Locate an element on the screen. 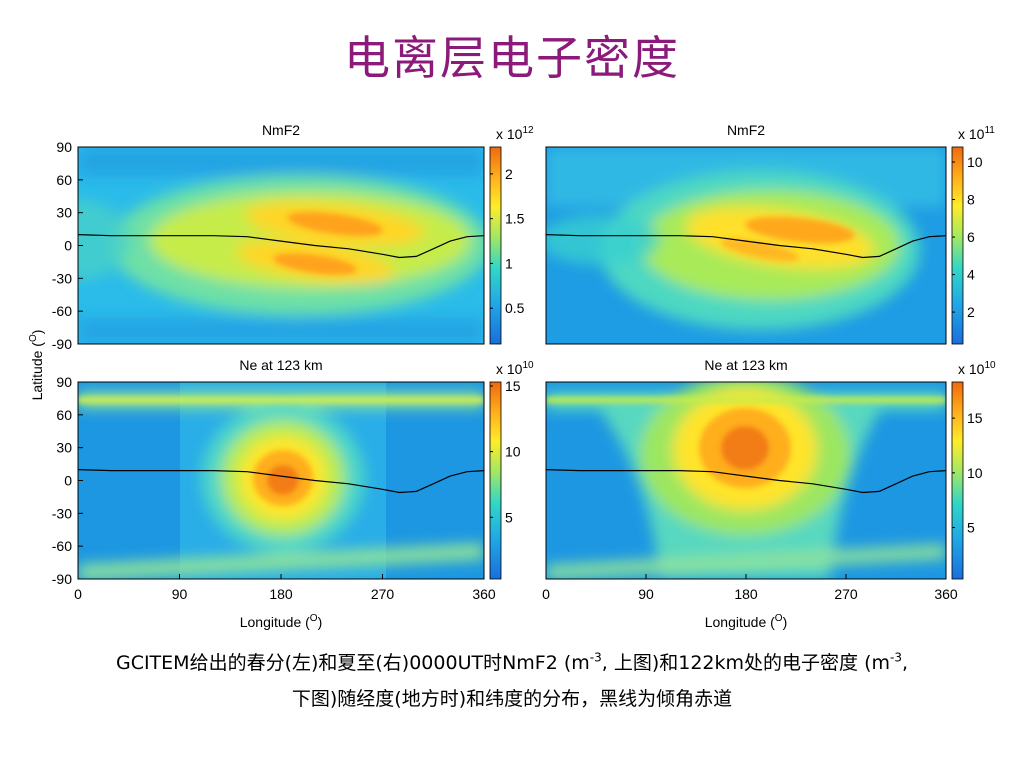 The height and width of the screenshot is (768, 1024). colorbar-tick-label: 8 is located at coordinates (971, 200).